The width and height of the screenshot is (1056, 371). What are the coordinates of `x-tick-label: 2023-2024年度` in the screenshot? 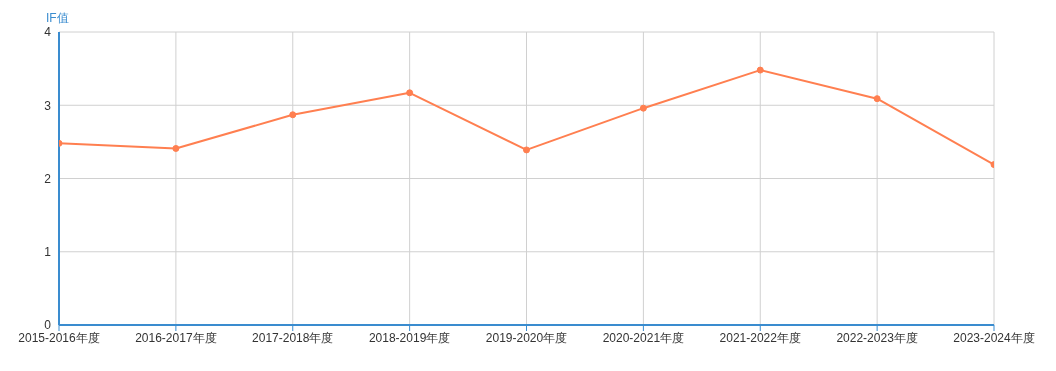 It's located at (994, 337).